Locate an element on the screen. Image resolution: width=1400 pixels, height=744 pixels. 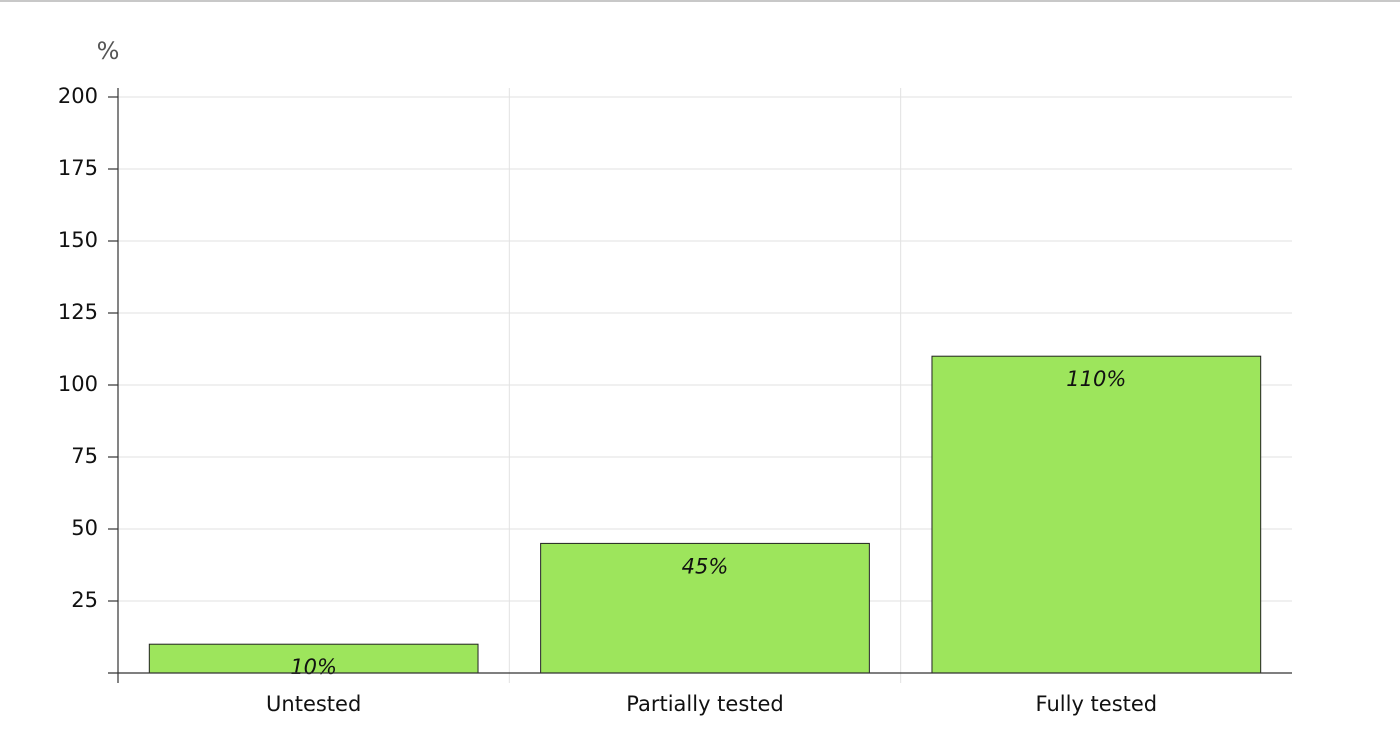
y-tick-label: 50 is located at coordinates (84, 528).